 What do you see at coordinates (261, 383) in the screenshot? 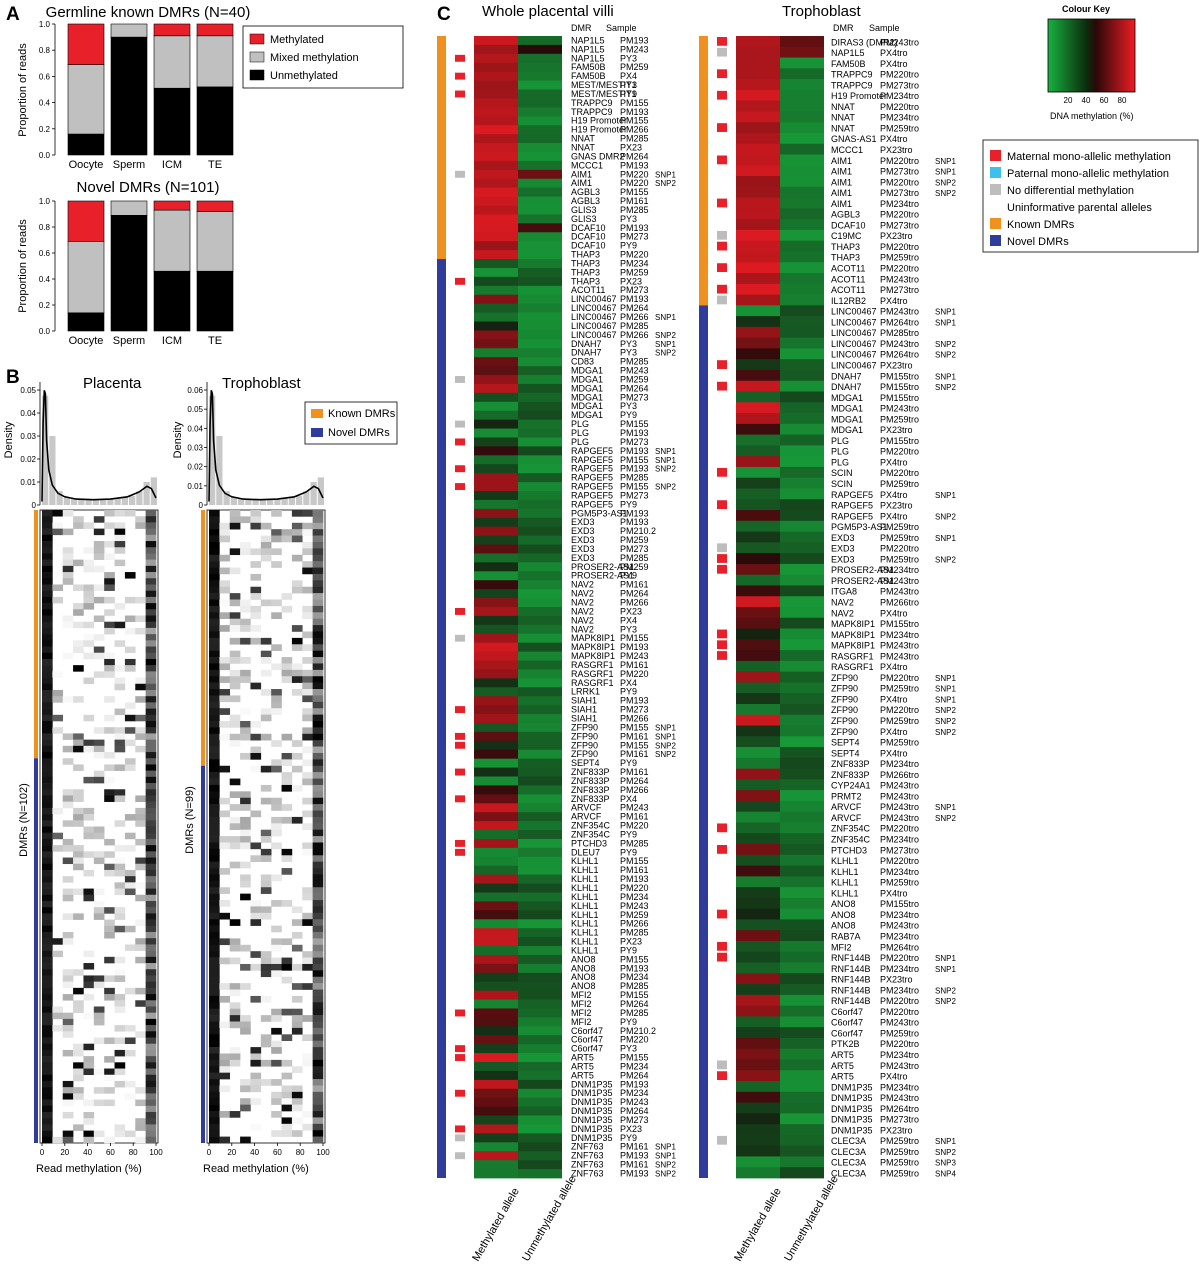
I see `trophoblast-title: Trophoblast` at bounding box center [261, 383].